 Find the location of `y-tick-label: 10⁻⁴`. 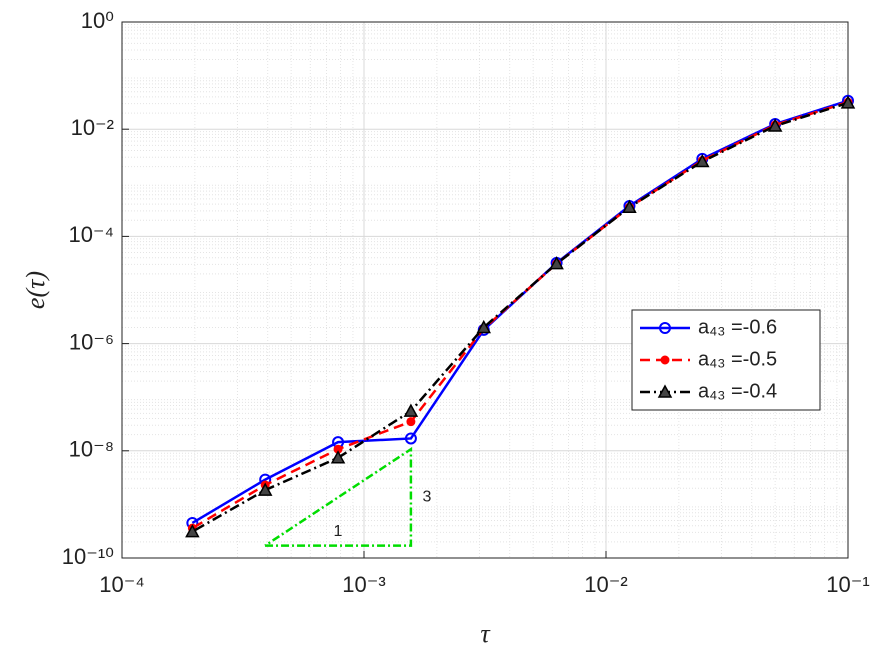

y-tick-label: 10⁻⁴ is located at coordinates (91, 234).